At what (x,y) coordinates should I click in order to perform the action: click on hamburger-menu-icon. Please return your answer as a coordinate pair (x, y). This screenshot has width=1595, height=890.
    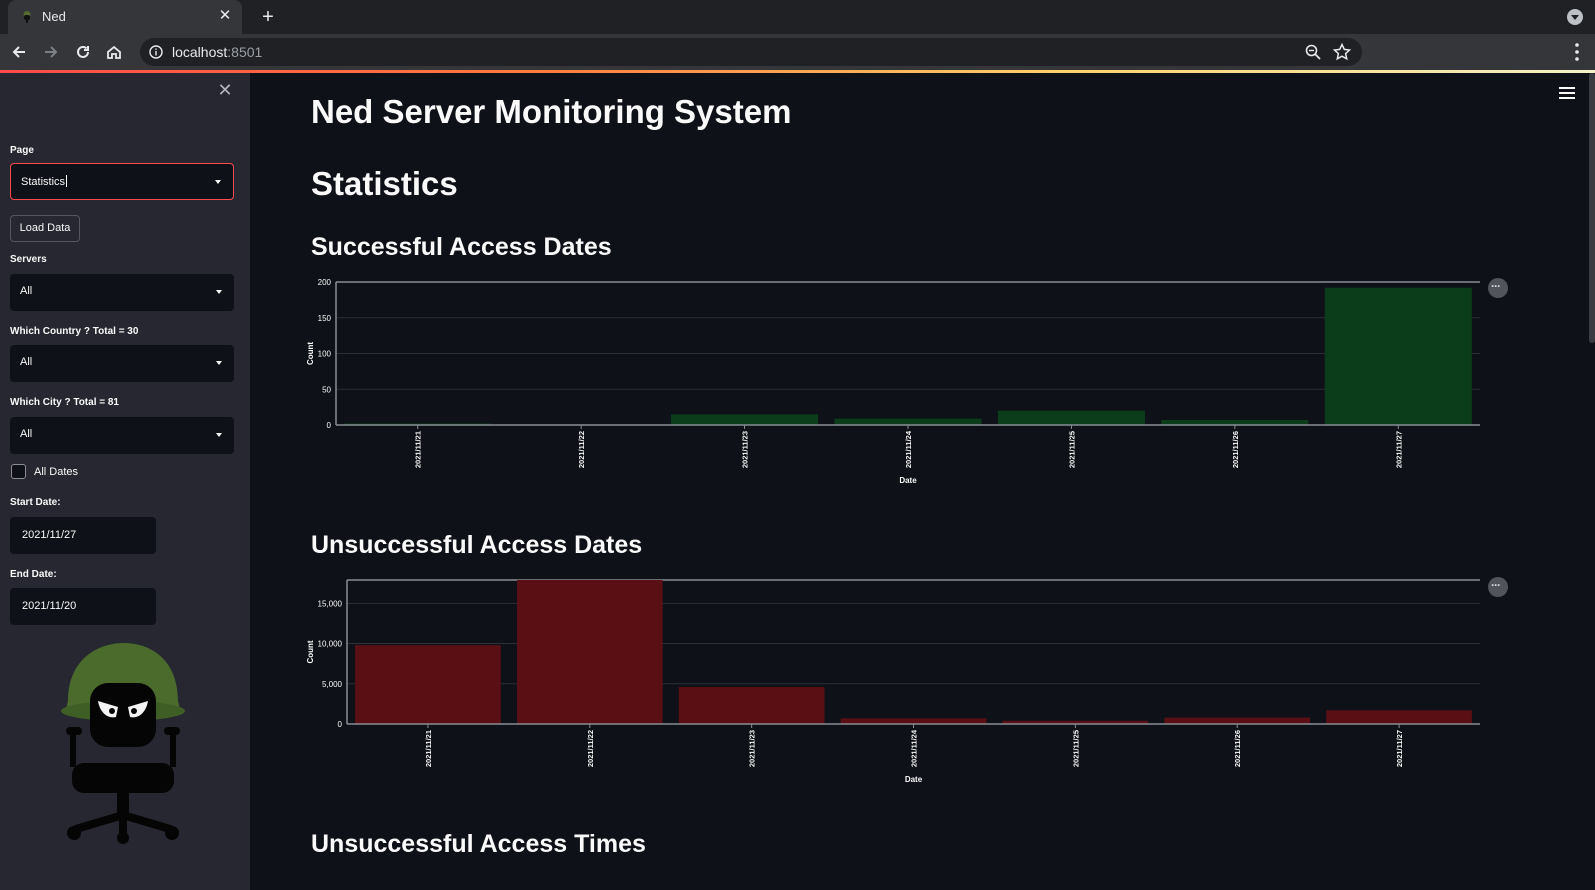
    Looking at the image, I should click on (1567, 93).